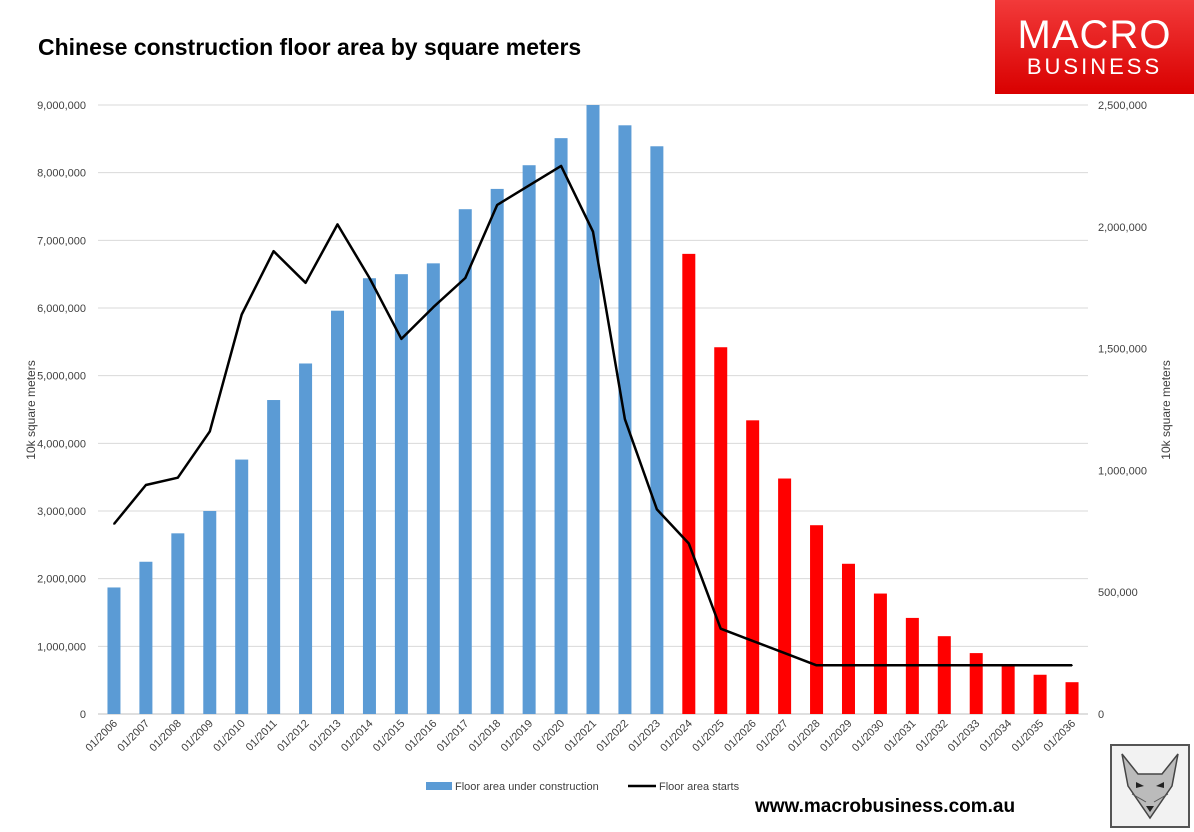 Image resolution: width=1194 pixels, height=832 pixels. I want to click on x-tick-label: 01/2029, so click(836, 736).